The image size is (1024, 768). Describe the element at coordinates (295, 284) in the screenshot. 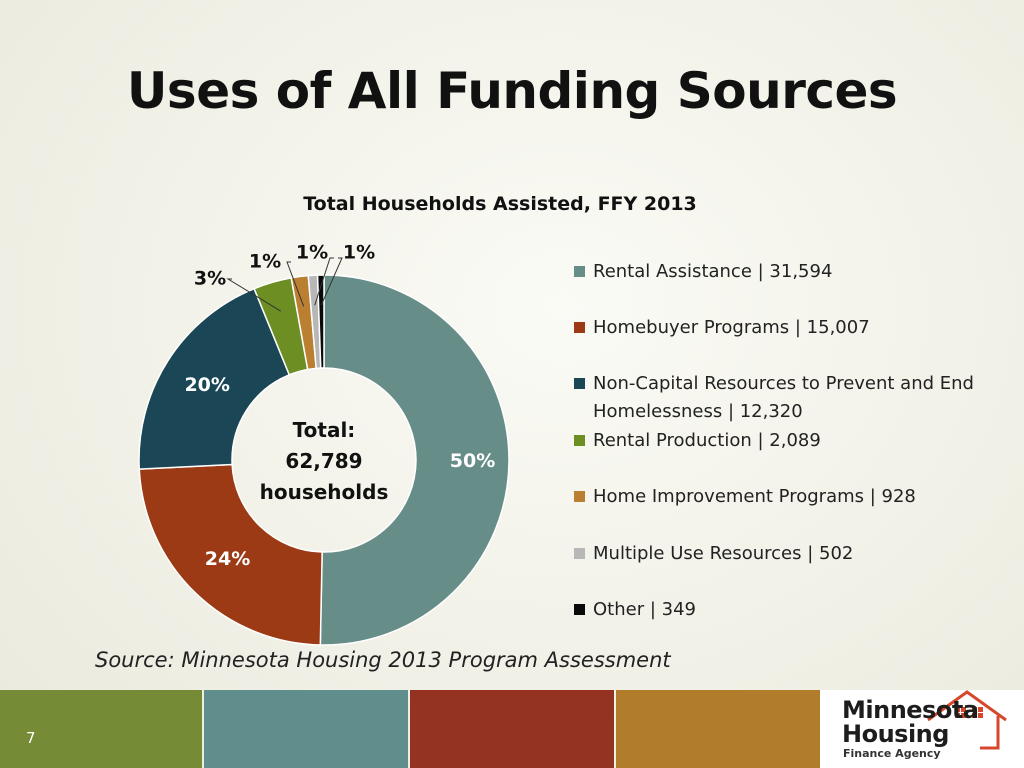

I see `leader-line-home-improvement-programs` at that location.